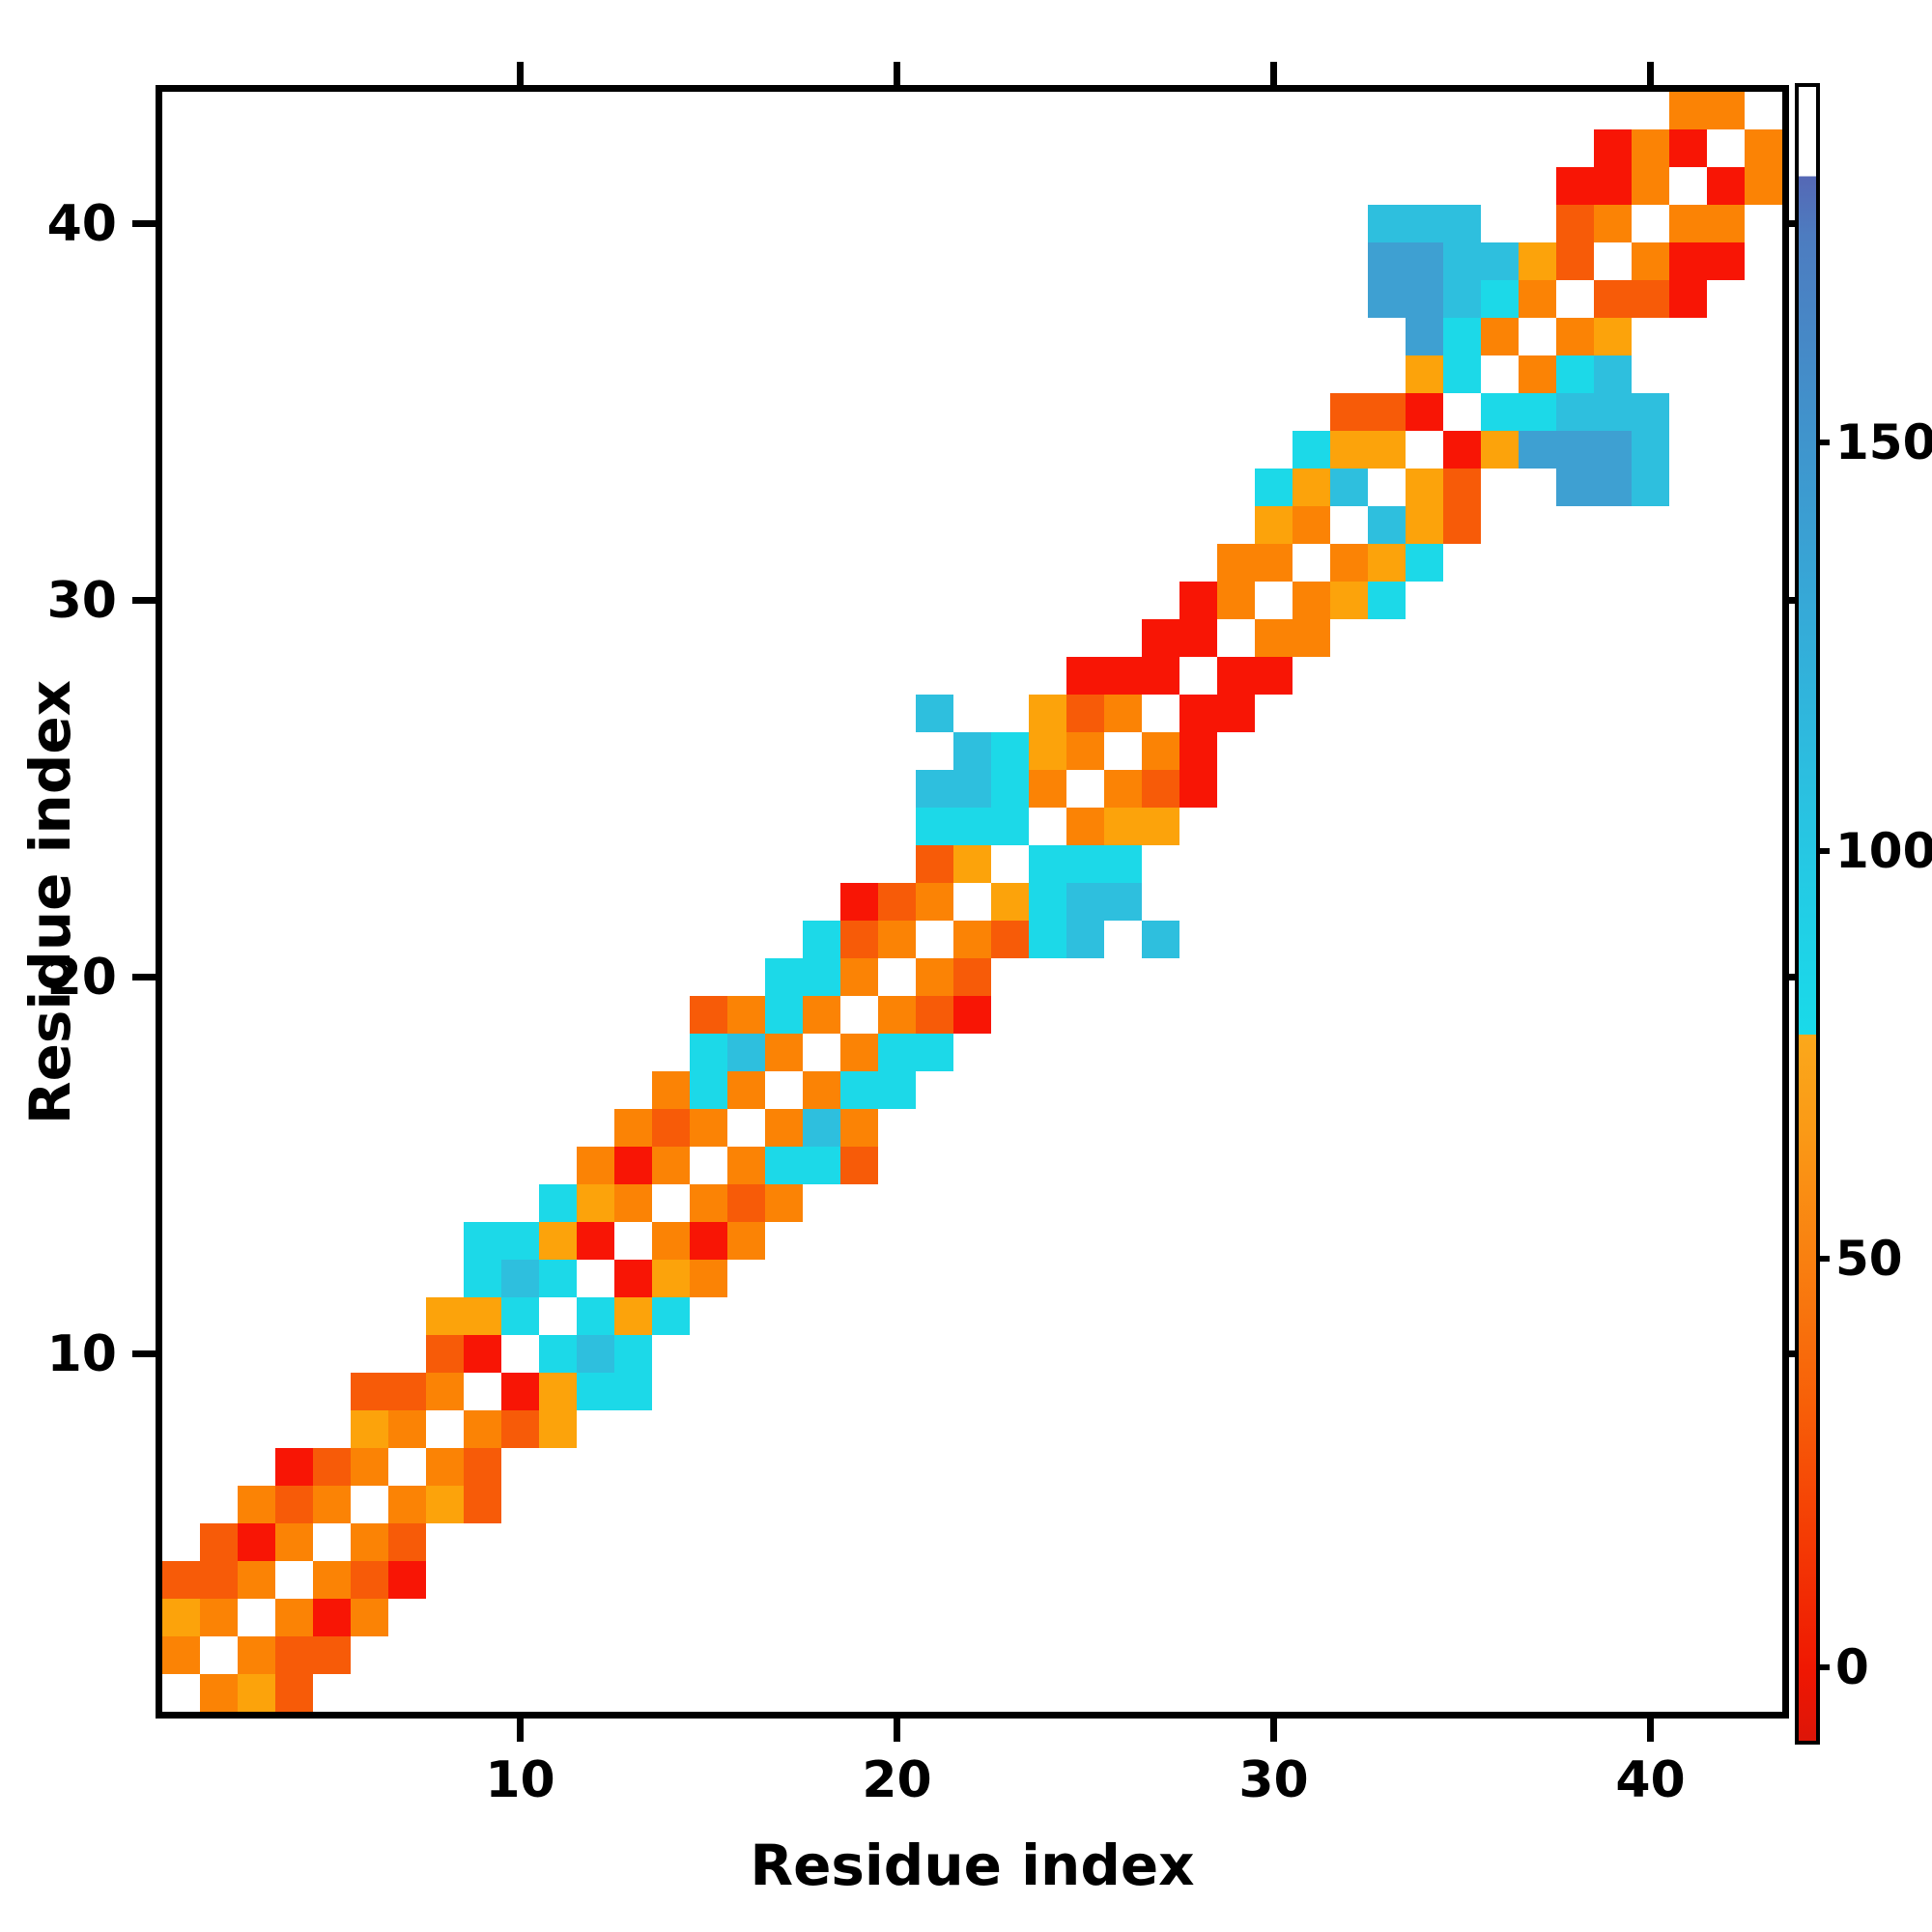 Image resolution: width=1932 pixels, height=1932 pixels. What do you see at coordinates (1883, 441) in the screenshot?
I see `colorbar-tick-label: 150` at bounding box center [1883, 441].